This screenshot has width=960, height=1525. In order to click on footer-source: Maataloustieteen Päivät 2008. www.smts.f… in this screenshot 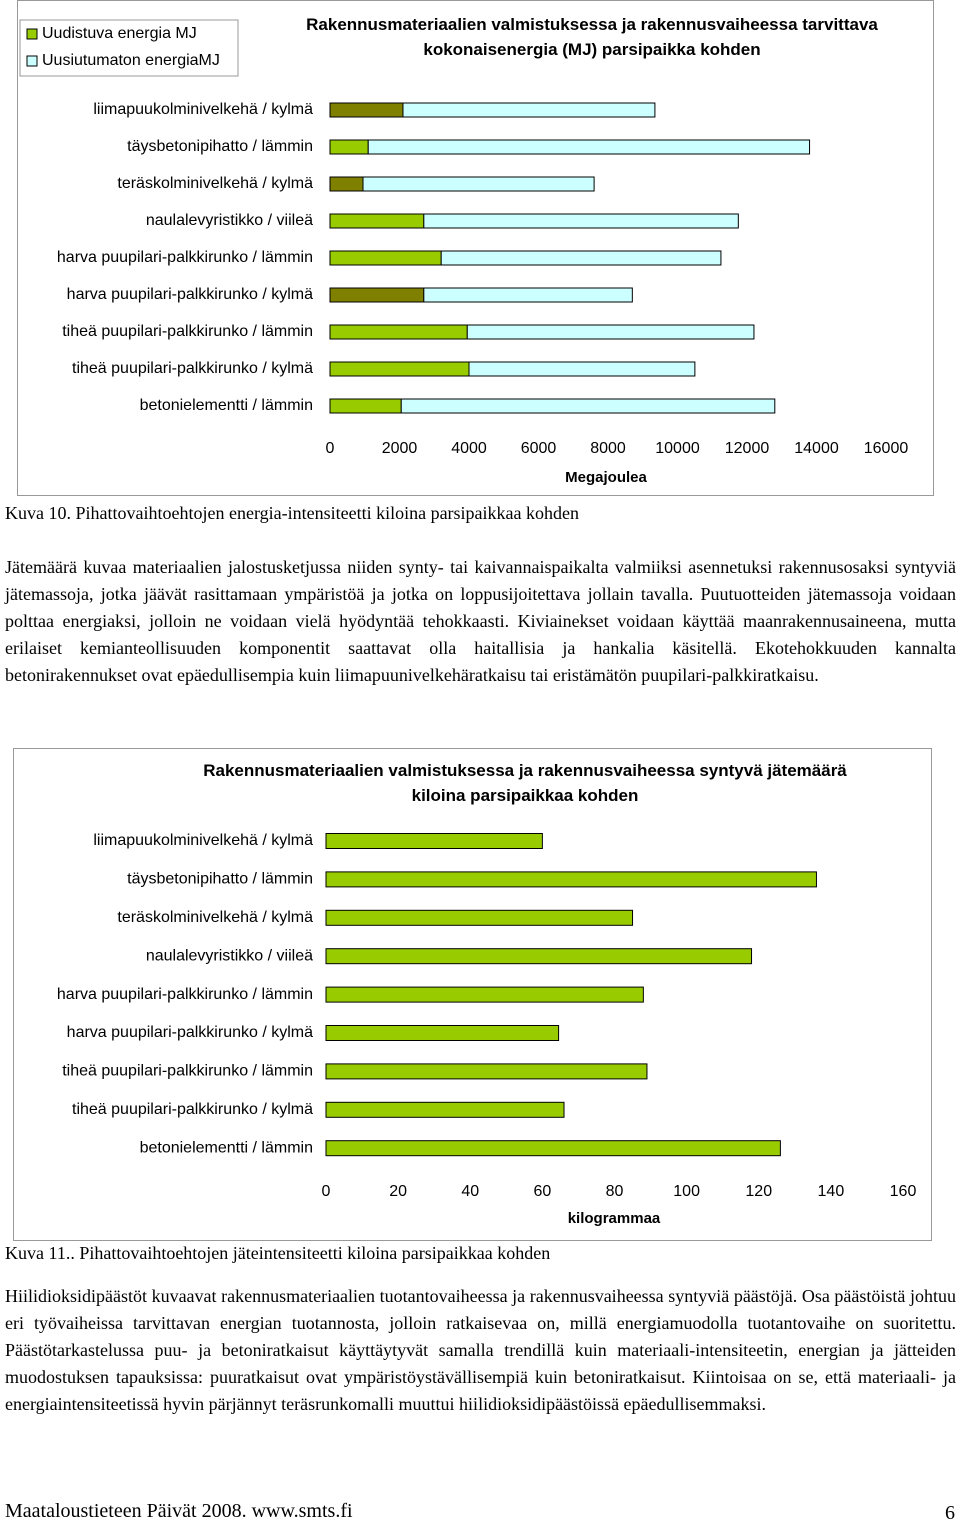, I will do `click(179, 1511)`.